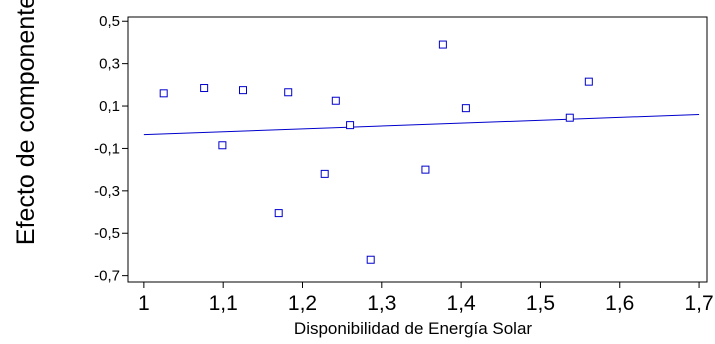 The width and height of the screenshot is (715, 344). I want to click on y-axis-title: Efecto de componente, so click(26, 122).